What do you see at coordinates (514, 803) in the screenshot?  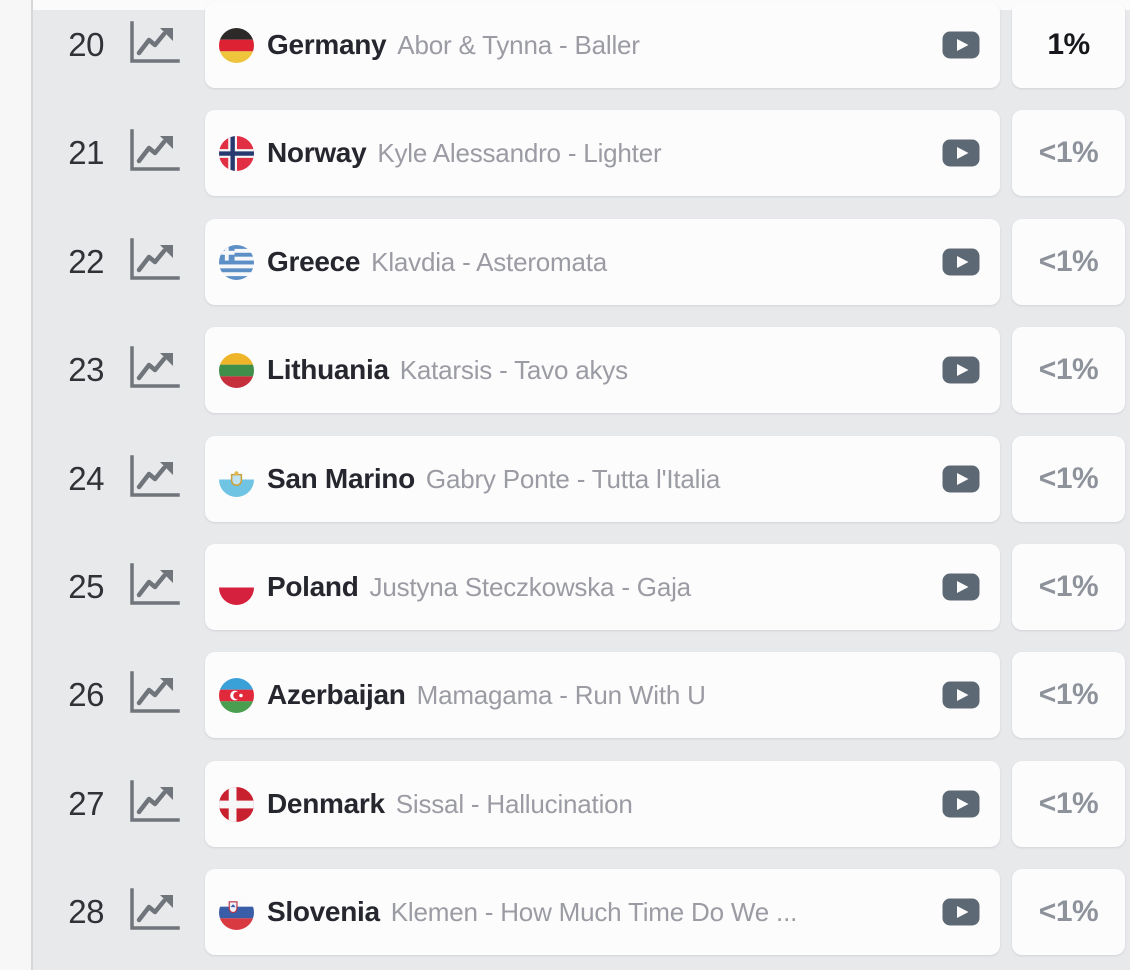 I see `artist-song: Sissal - Hallucination` at bounding box center [514, 803].